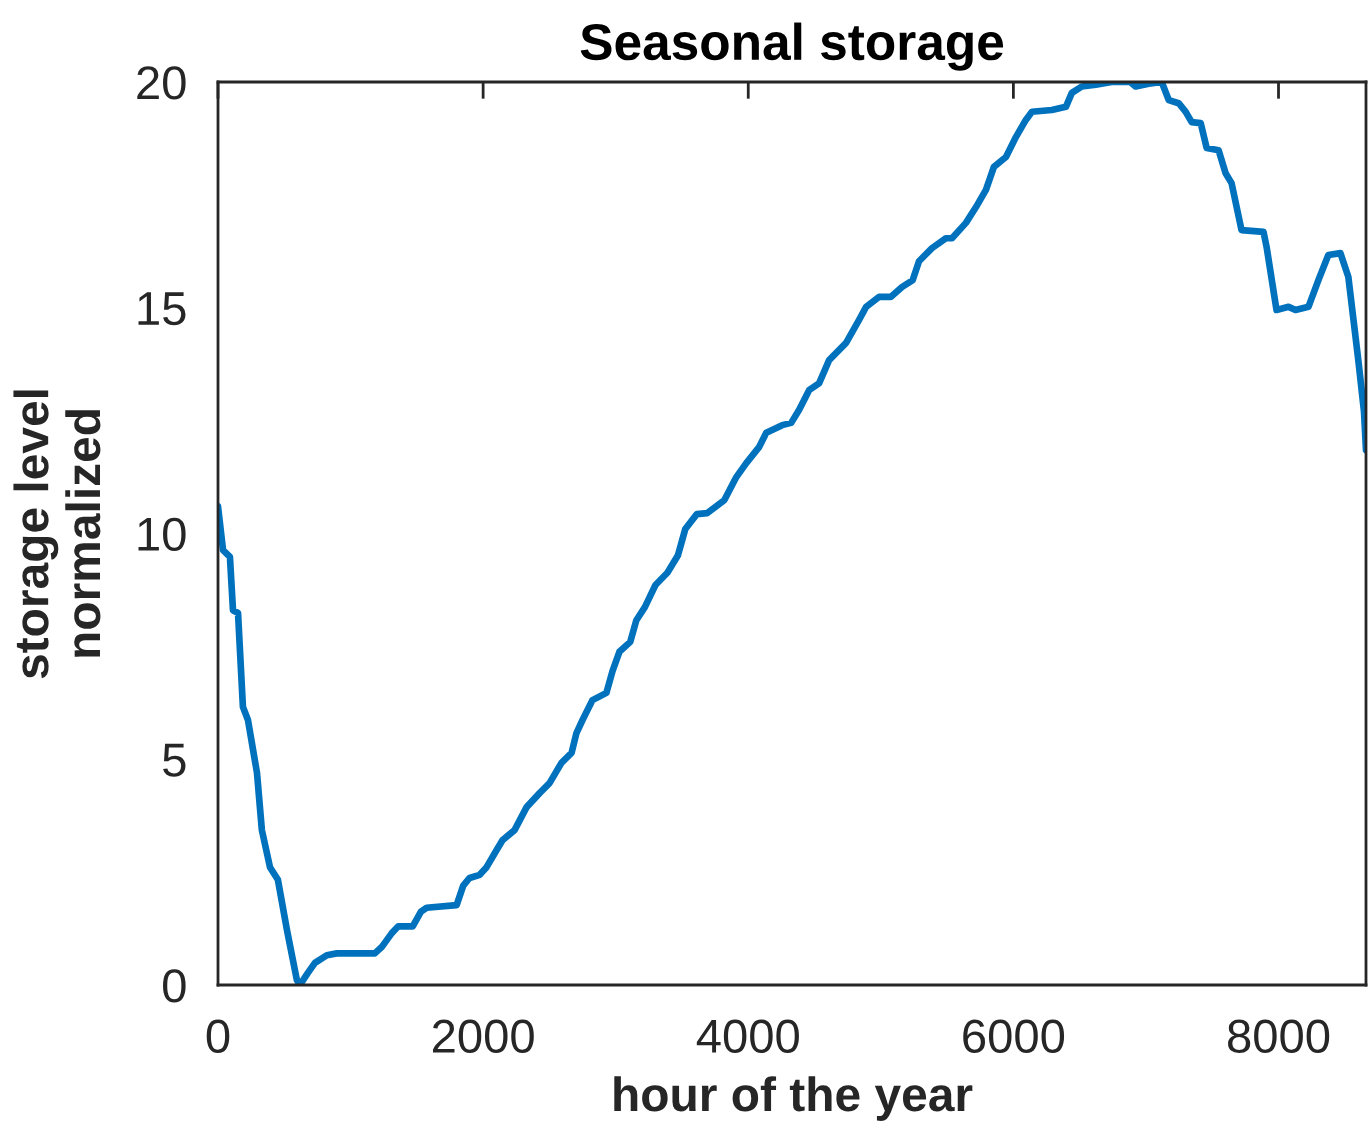 Image resolution: width=1368 pixels, height=1129 pixels. Describe the element at coordinates (162, 534) in the screenshot. I see `y-tick-label: 10` at that location.